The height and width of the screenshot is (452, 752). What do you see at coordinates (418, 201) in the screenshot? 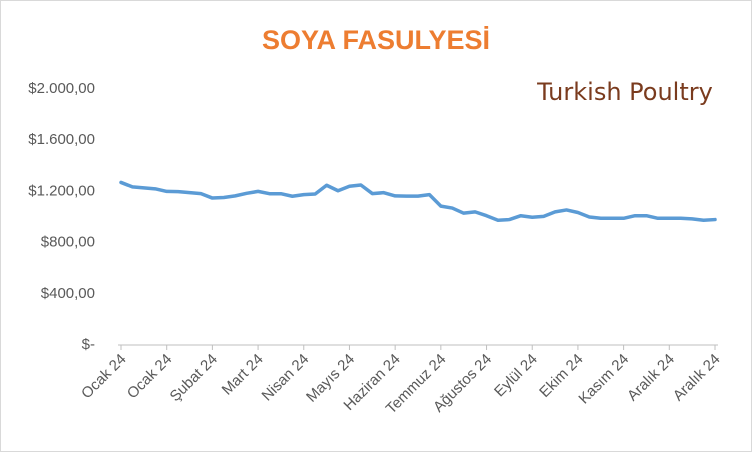
I see `series-line` at bounding box center [418, 201].